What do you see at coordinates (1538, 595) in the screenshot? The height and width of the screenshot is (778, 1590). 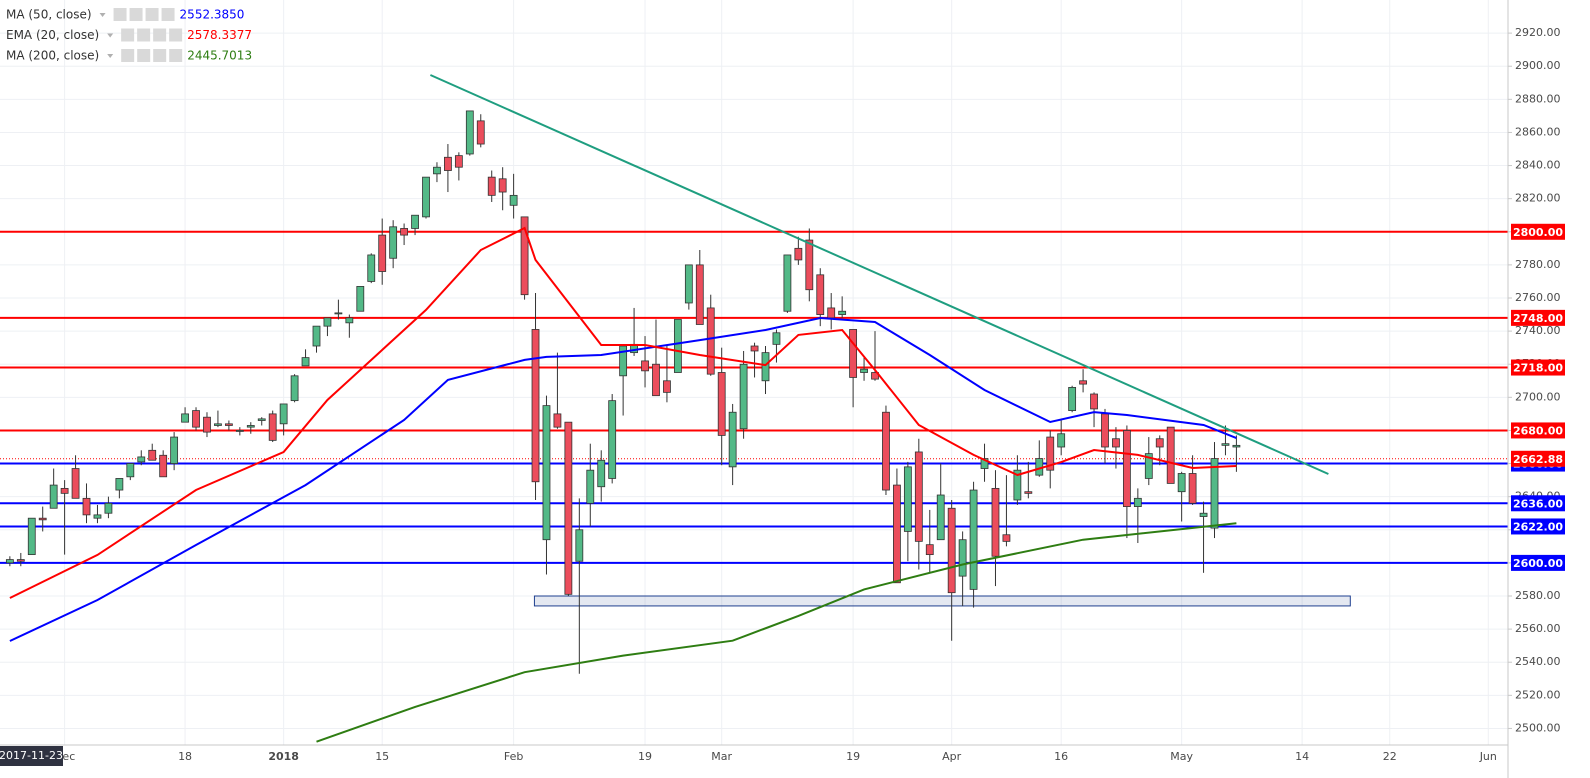 I see `y-tick-label: 2580.00` at bounding box center [1538, 595].